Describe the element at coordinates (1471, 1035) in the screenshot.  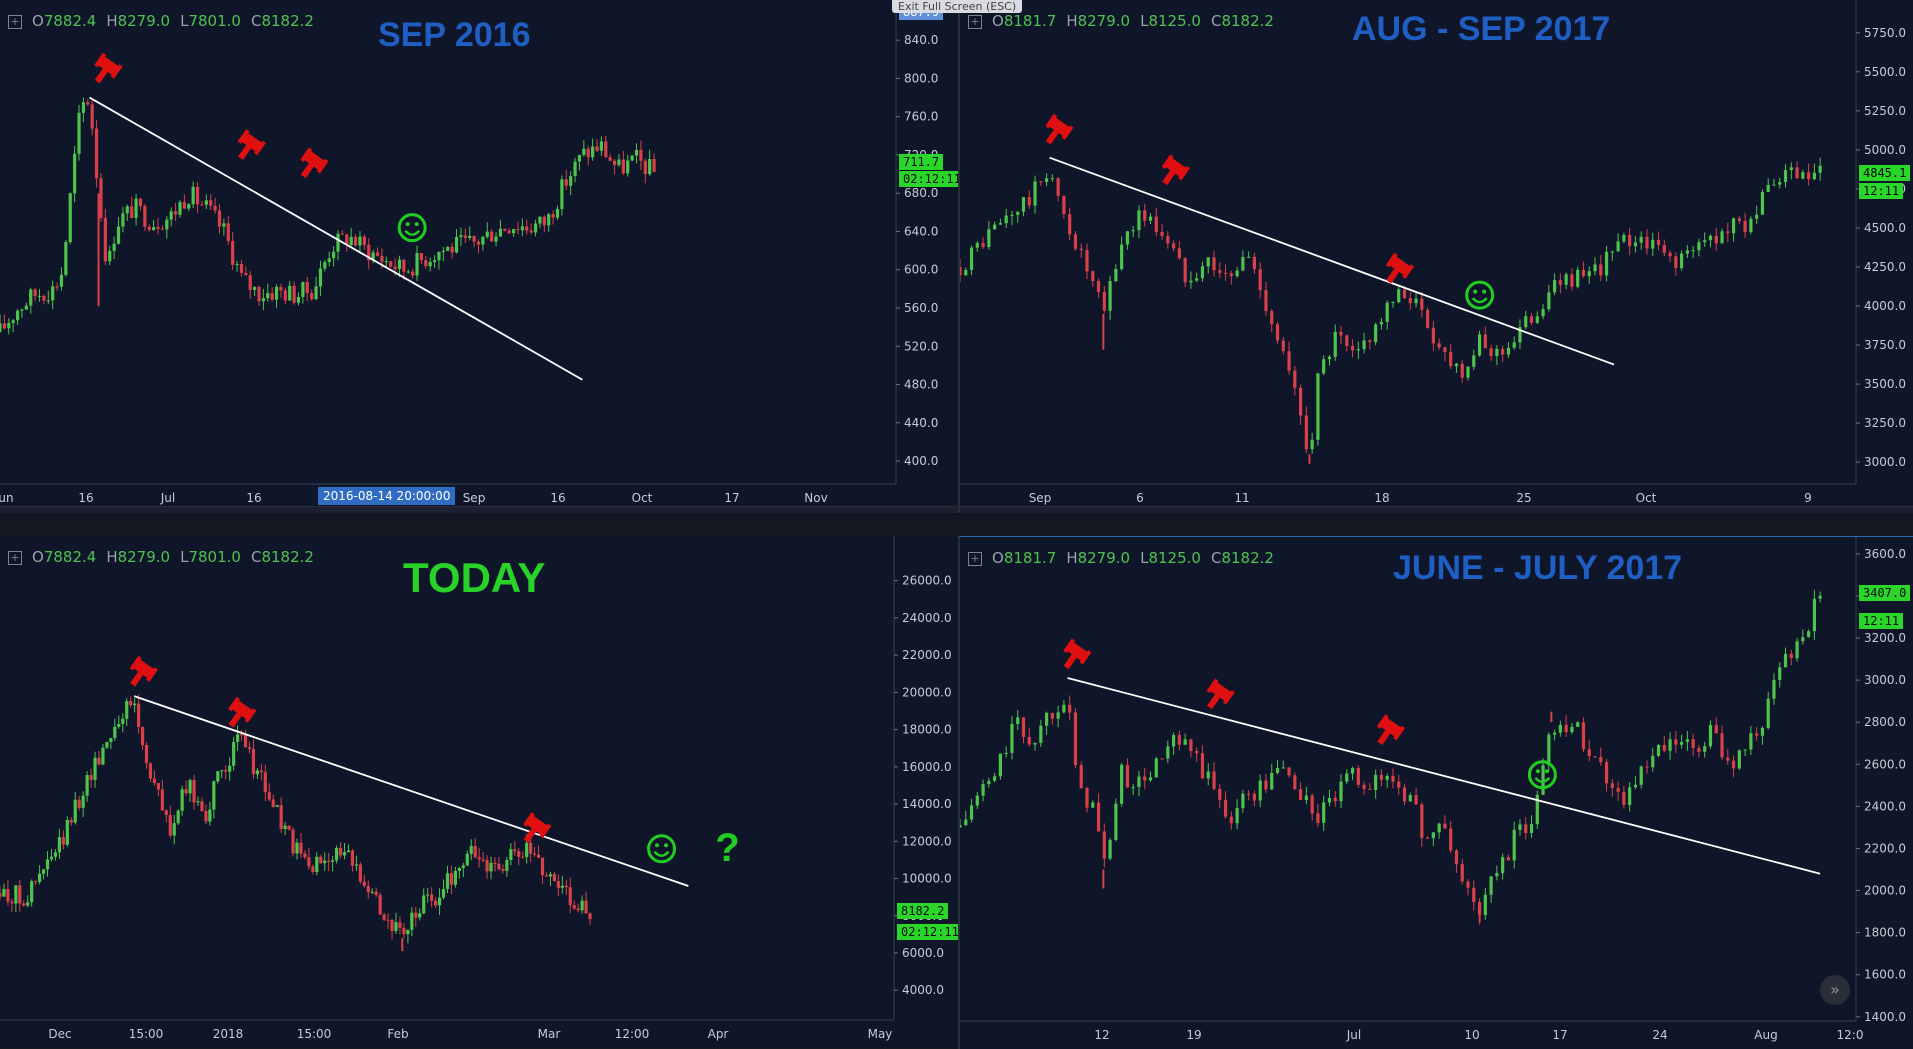
I see `x-tick-label: 10` at that location.